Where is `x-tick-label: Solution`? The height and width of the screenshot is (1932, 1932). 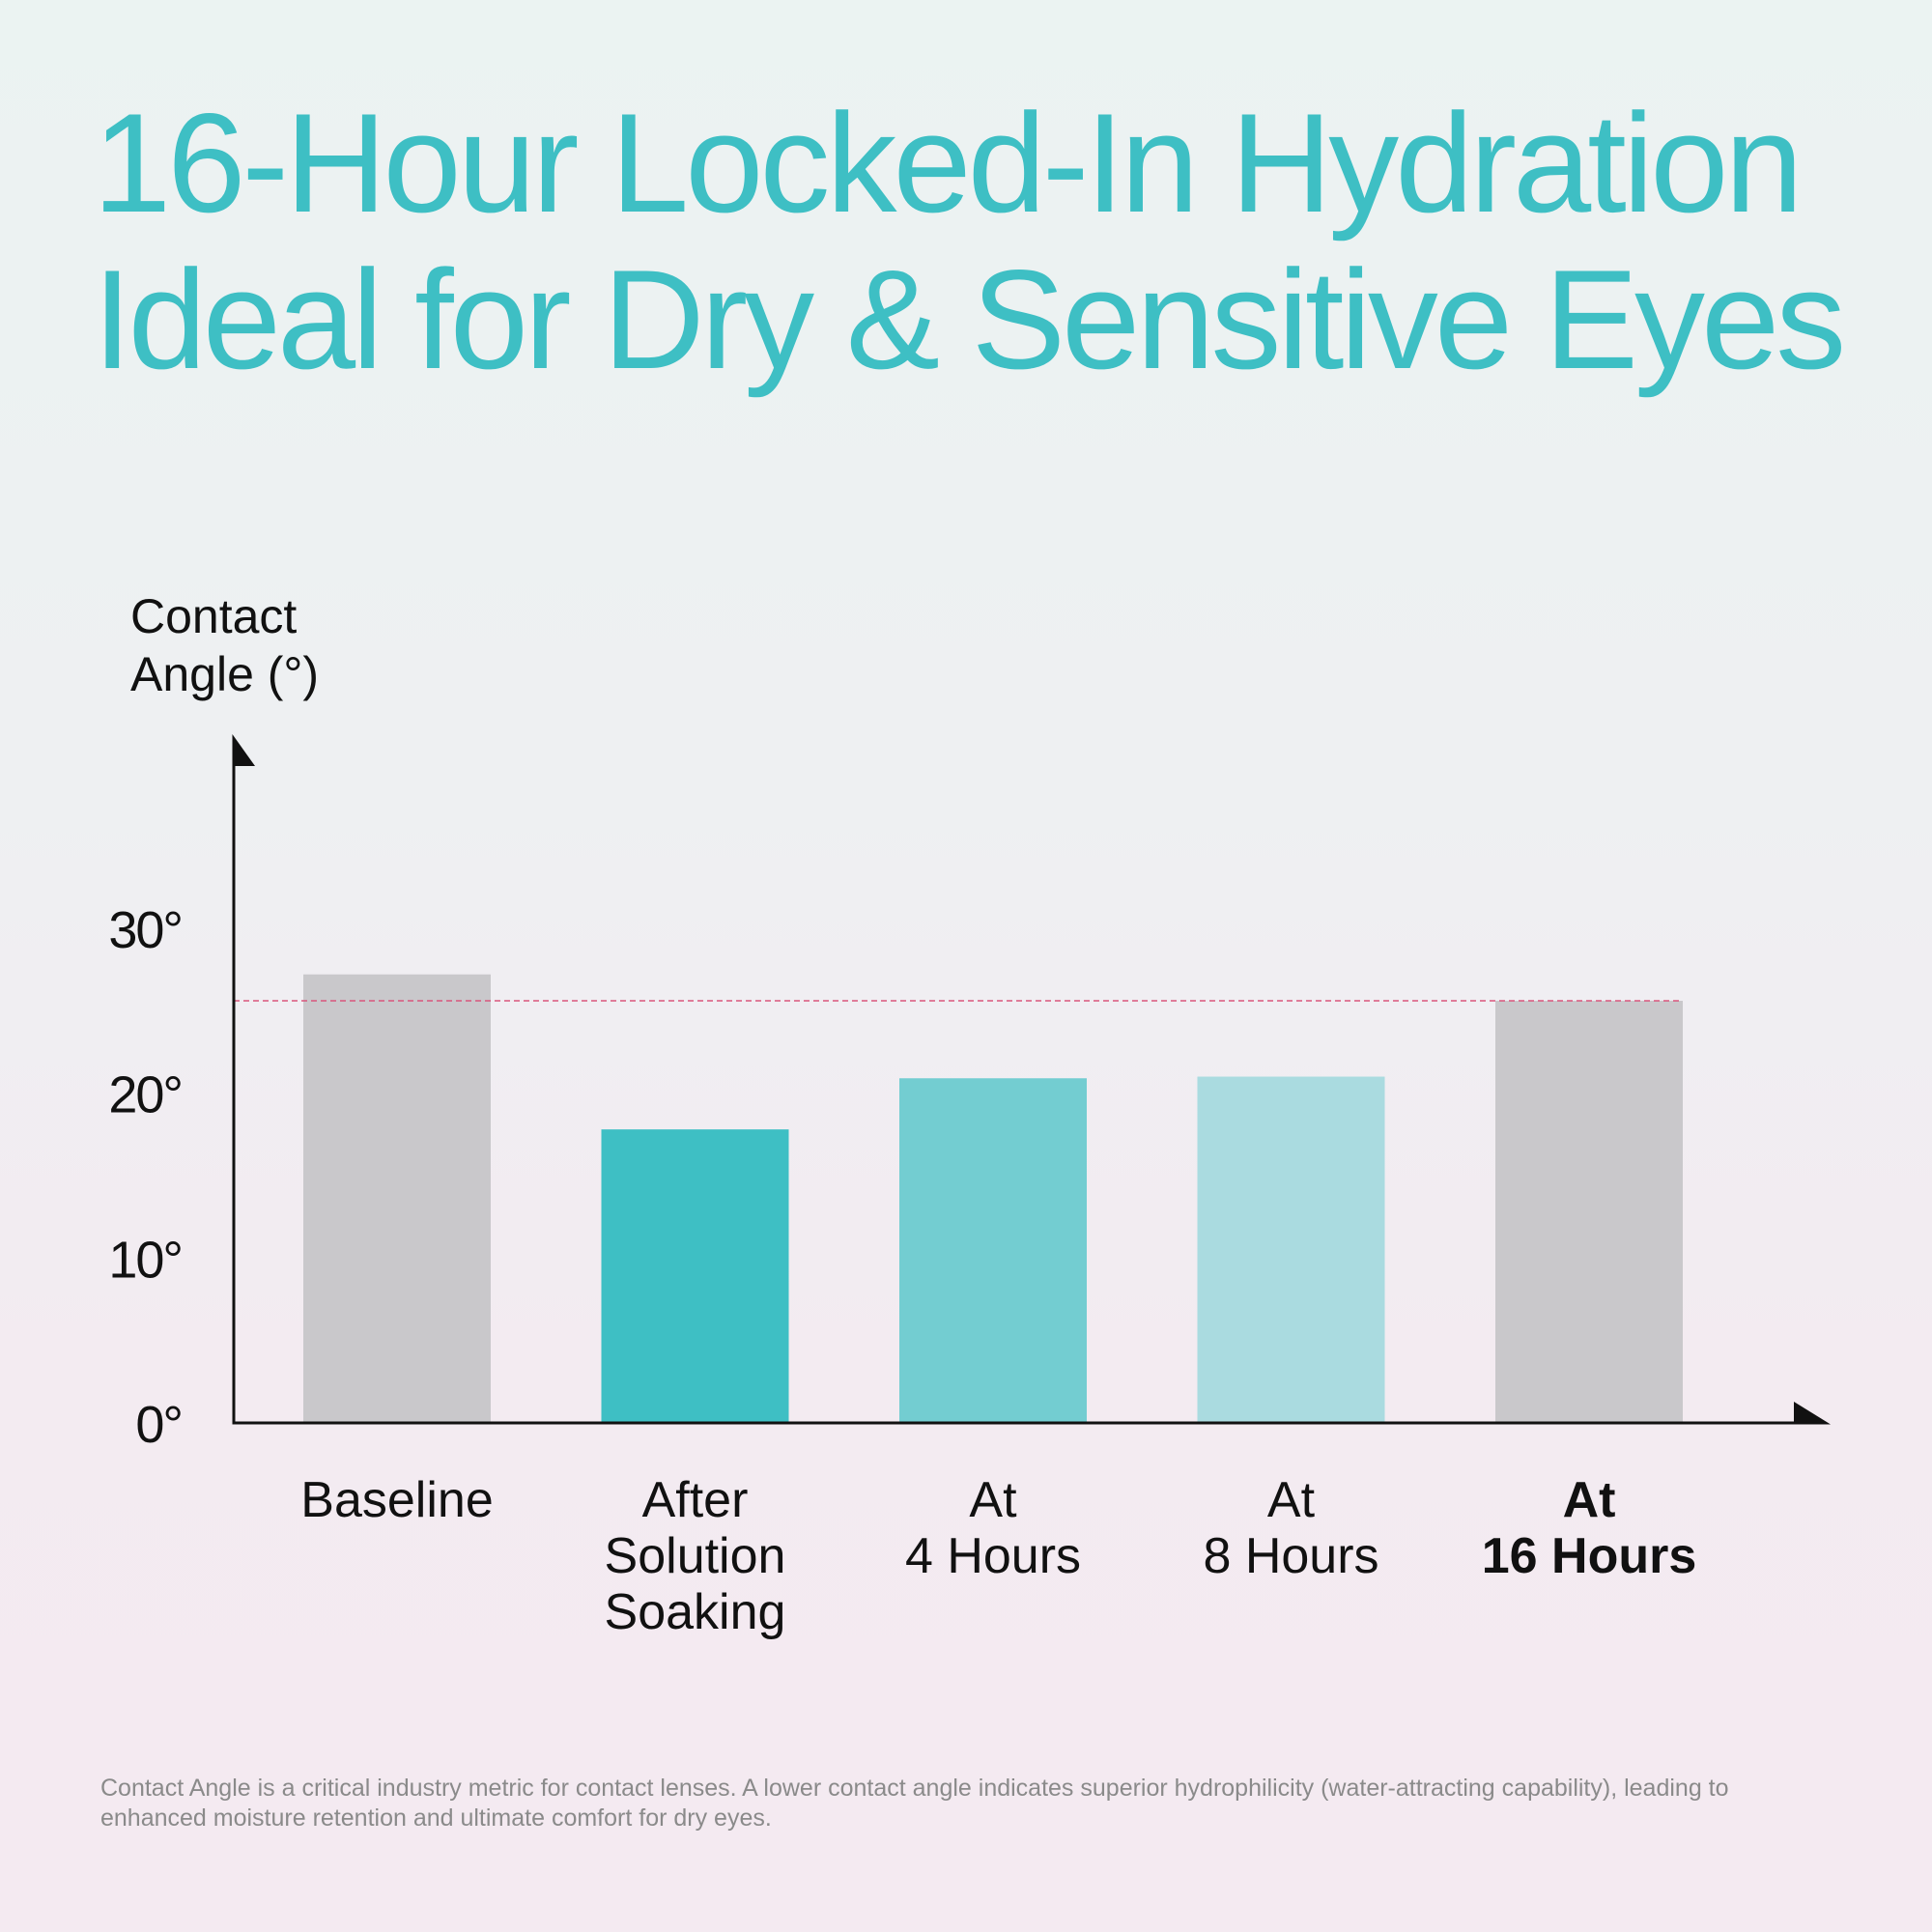 x-tick-label: Solution is located at coordinates (695, 1556).